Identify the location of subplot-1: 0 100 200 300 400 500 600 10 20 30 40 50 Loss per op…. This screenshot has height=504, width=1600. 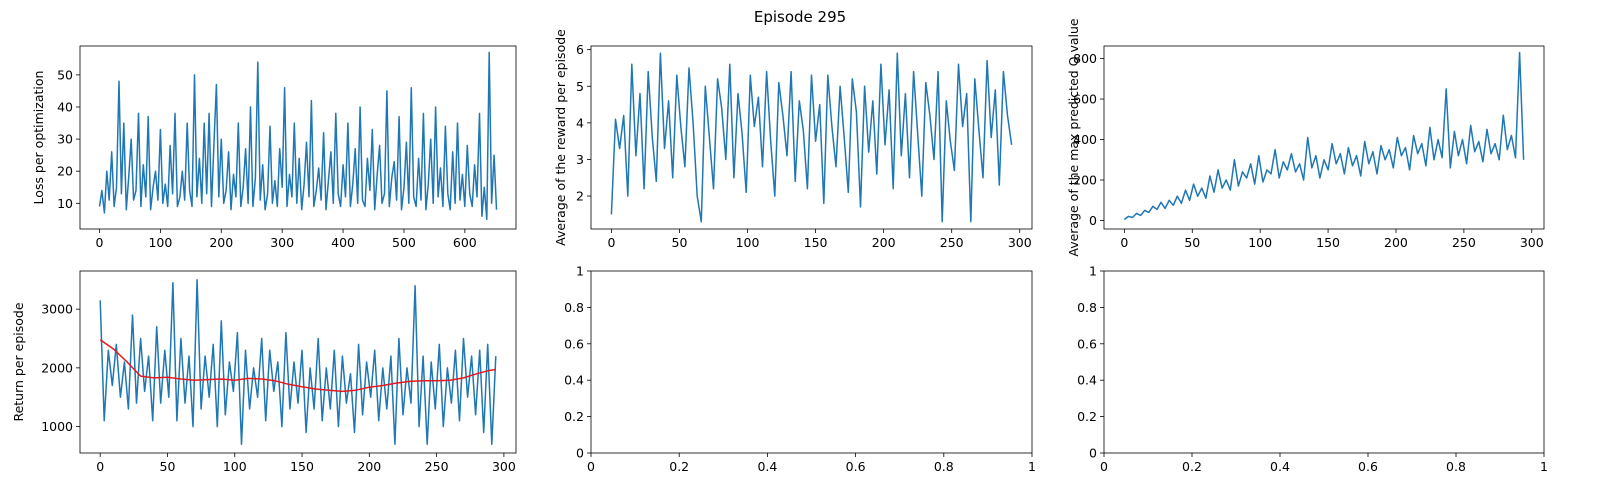
(274, 147).